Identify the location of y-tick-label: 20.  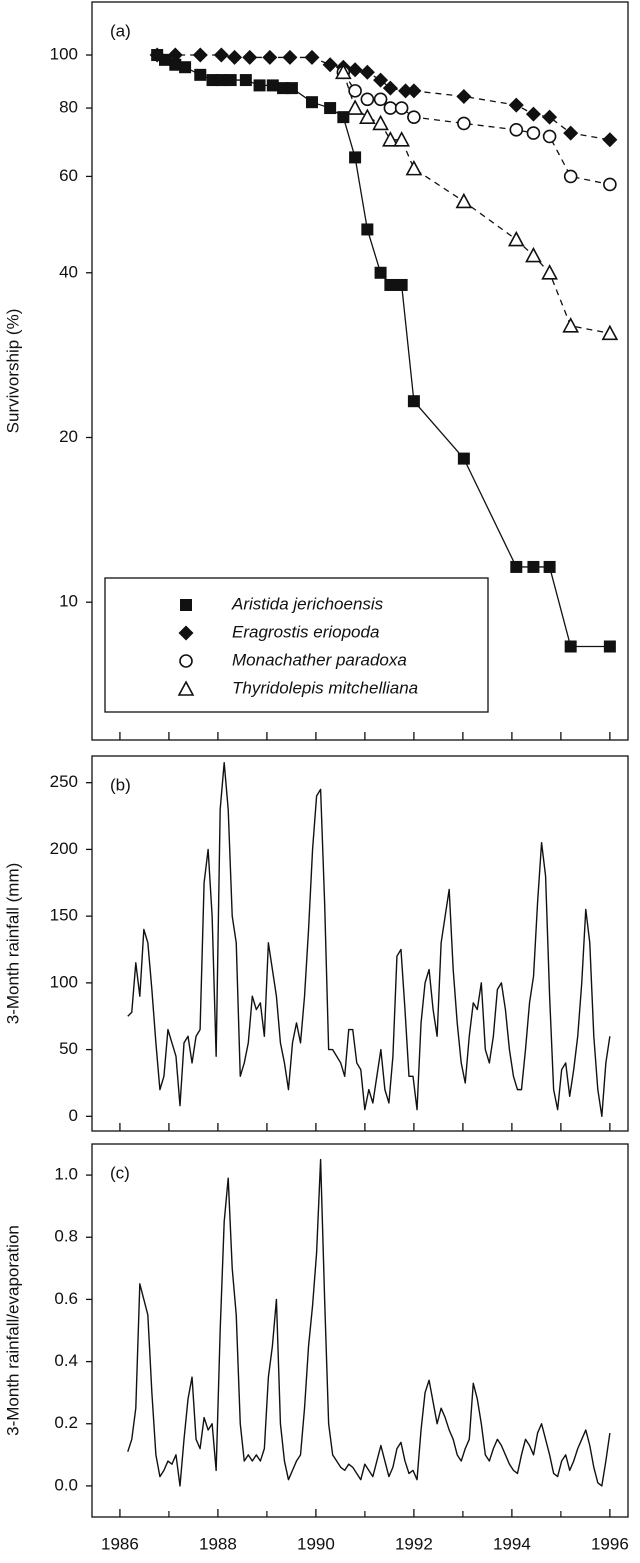
(68, 436).